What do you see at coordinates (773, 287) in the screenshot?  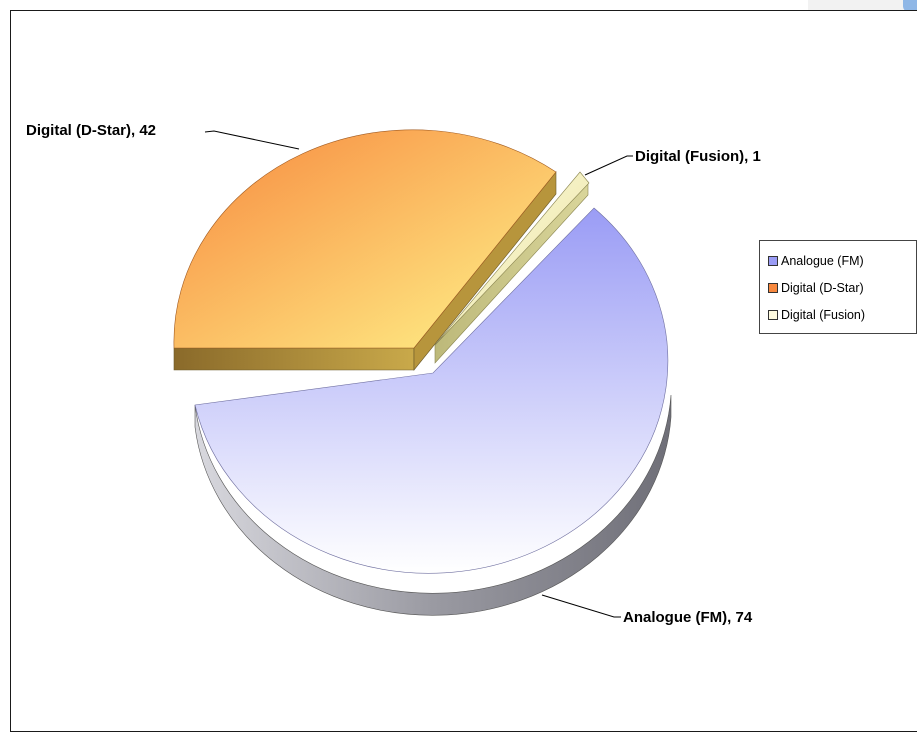 I see `legend-swatch-digital-d-star` at bounding box center [773, 287].